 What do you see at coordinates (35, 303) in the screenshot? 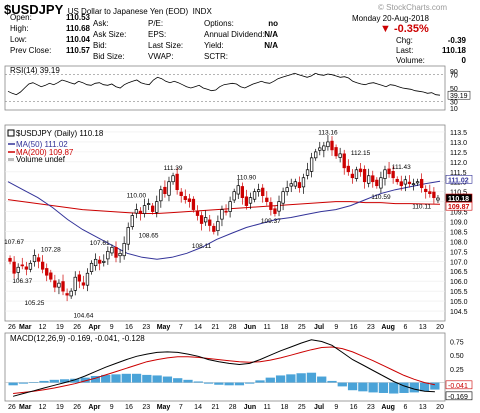
I see `price-annotation: 105.25` at bounding box center [35, 303].